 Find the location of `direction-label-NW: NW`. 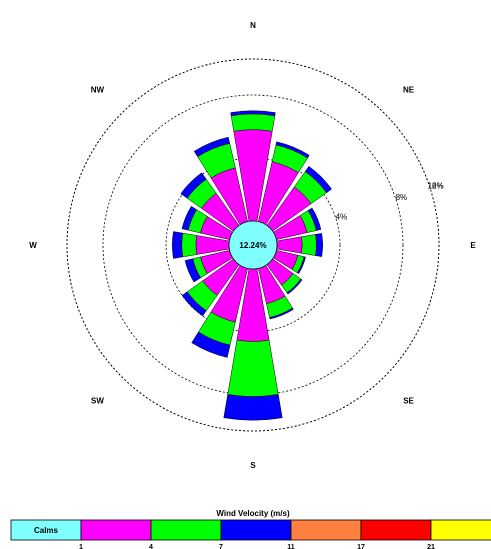

direction-label-NW: NW is located at coordinates (98, 89).